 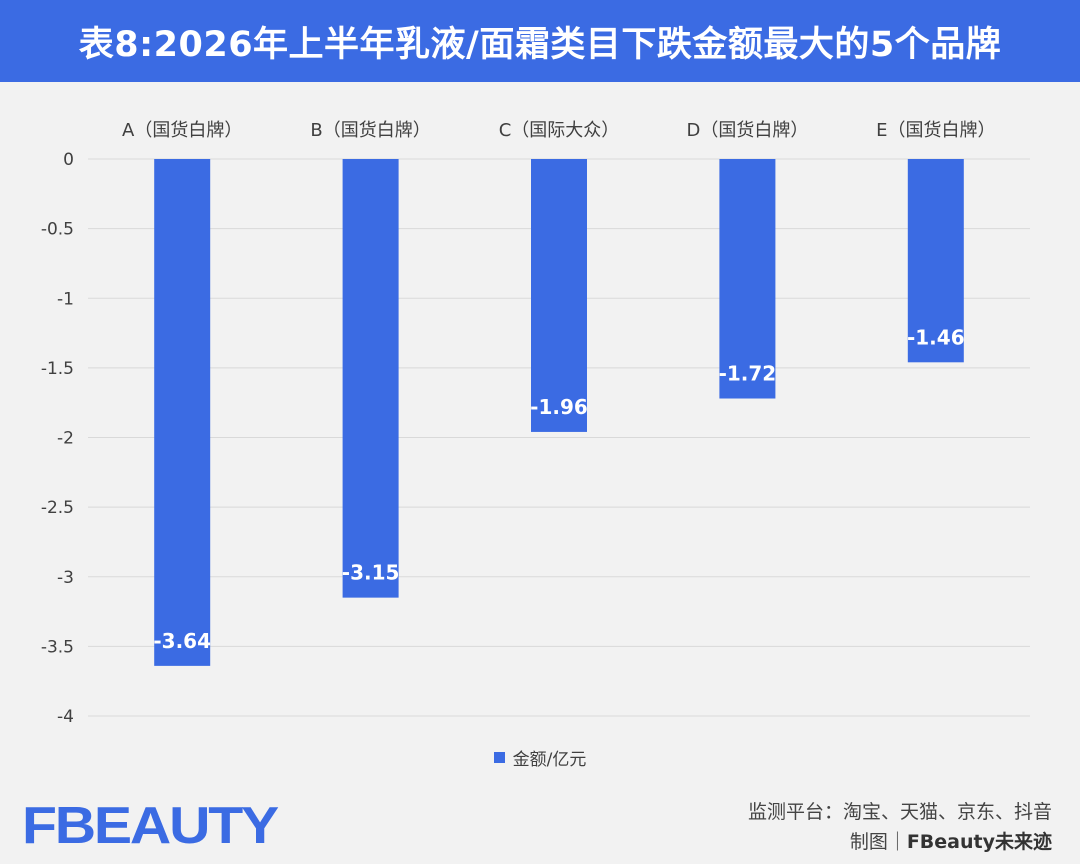 What do you see at coordinates (979, 842) in the screenshot?
I see `credit-brand: FBeauty未来迹` at bounding box center [979, 842].